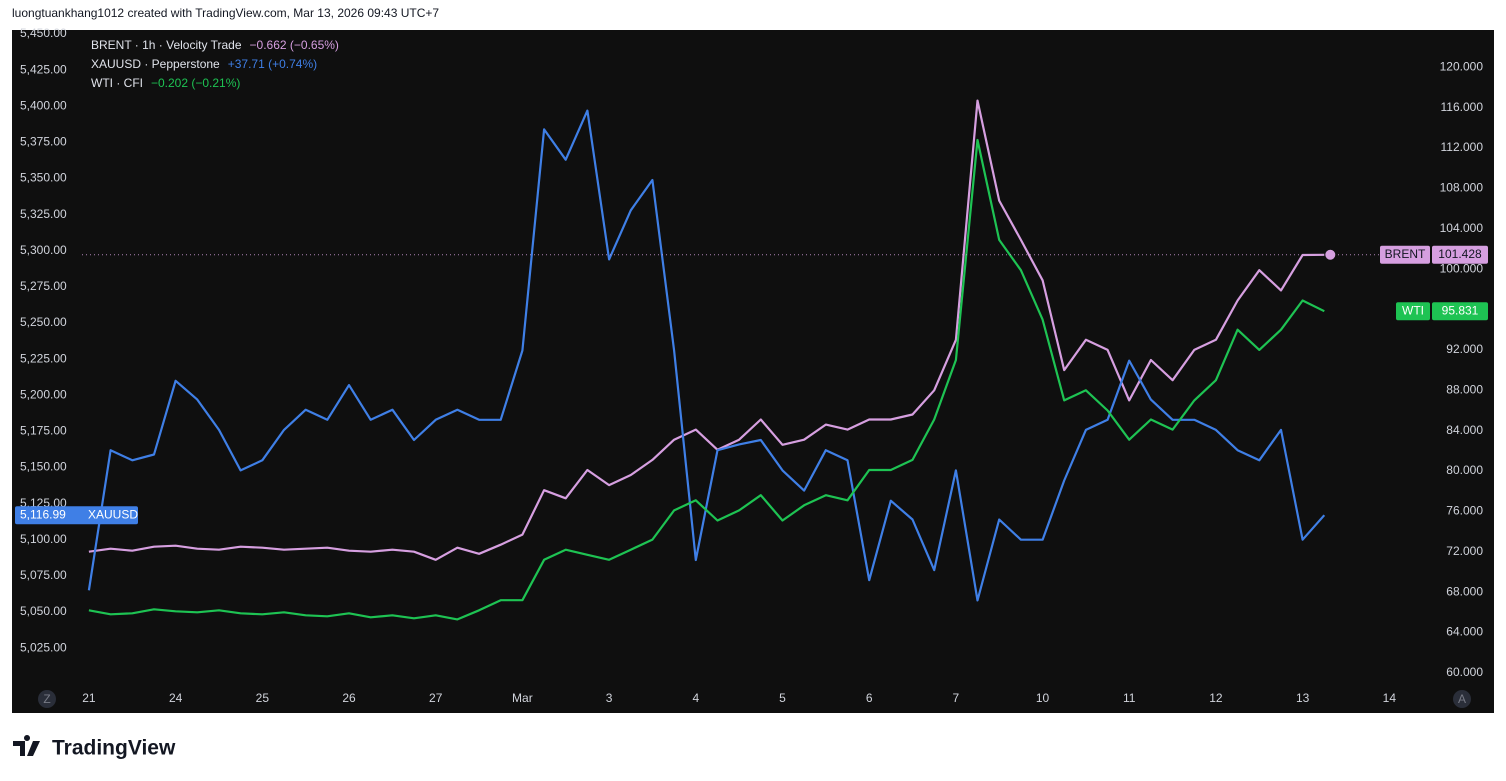  What do you see at coordinates (436, 698) in the screenshot?
I see `x-tick-label: 27` at bounding box center [436, 698].